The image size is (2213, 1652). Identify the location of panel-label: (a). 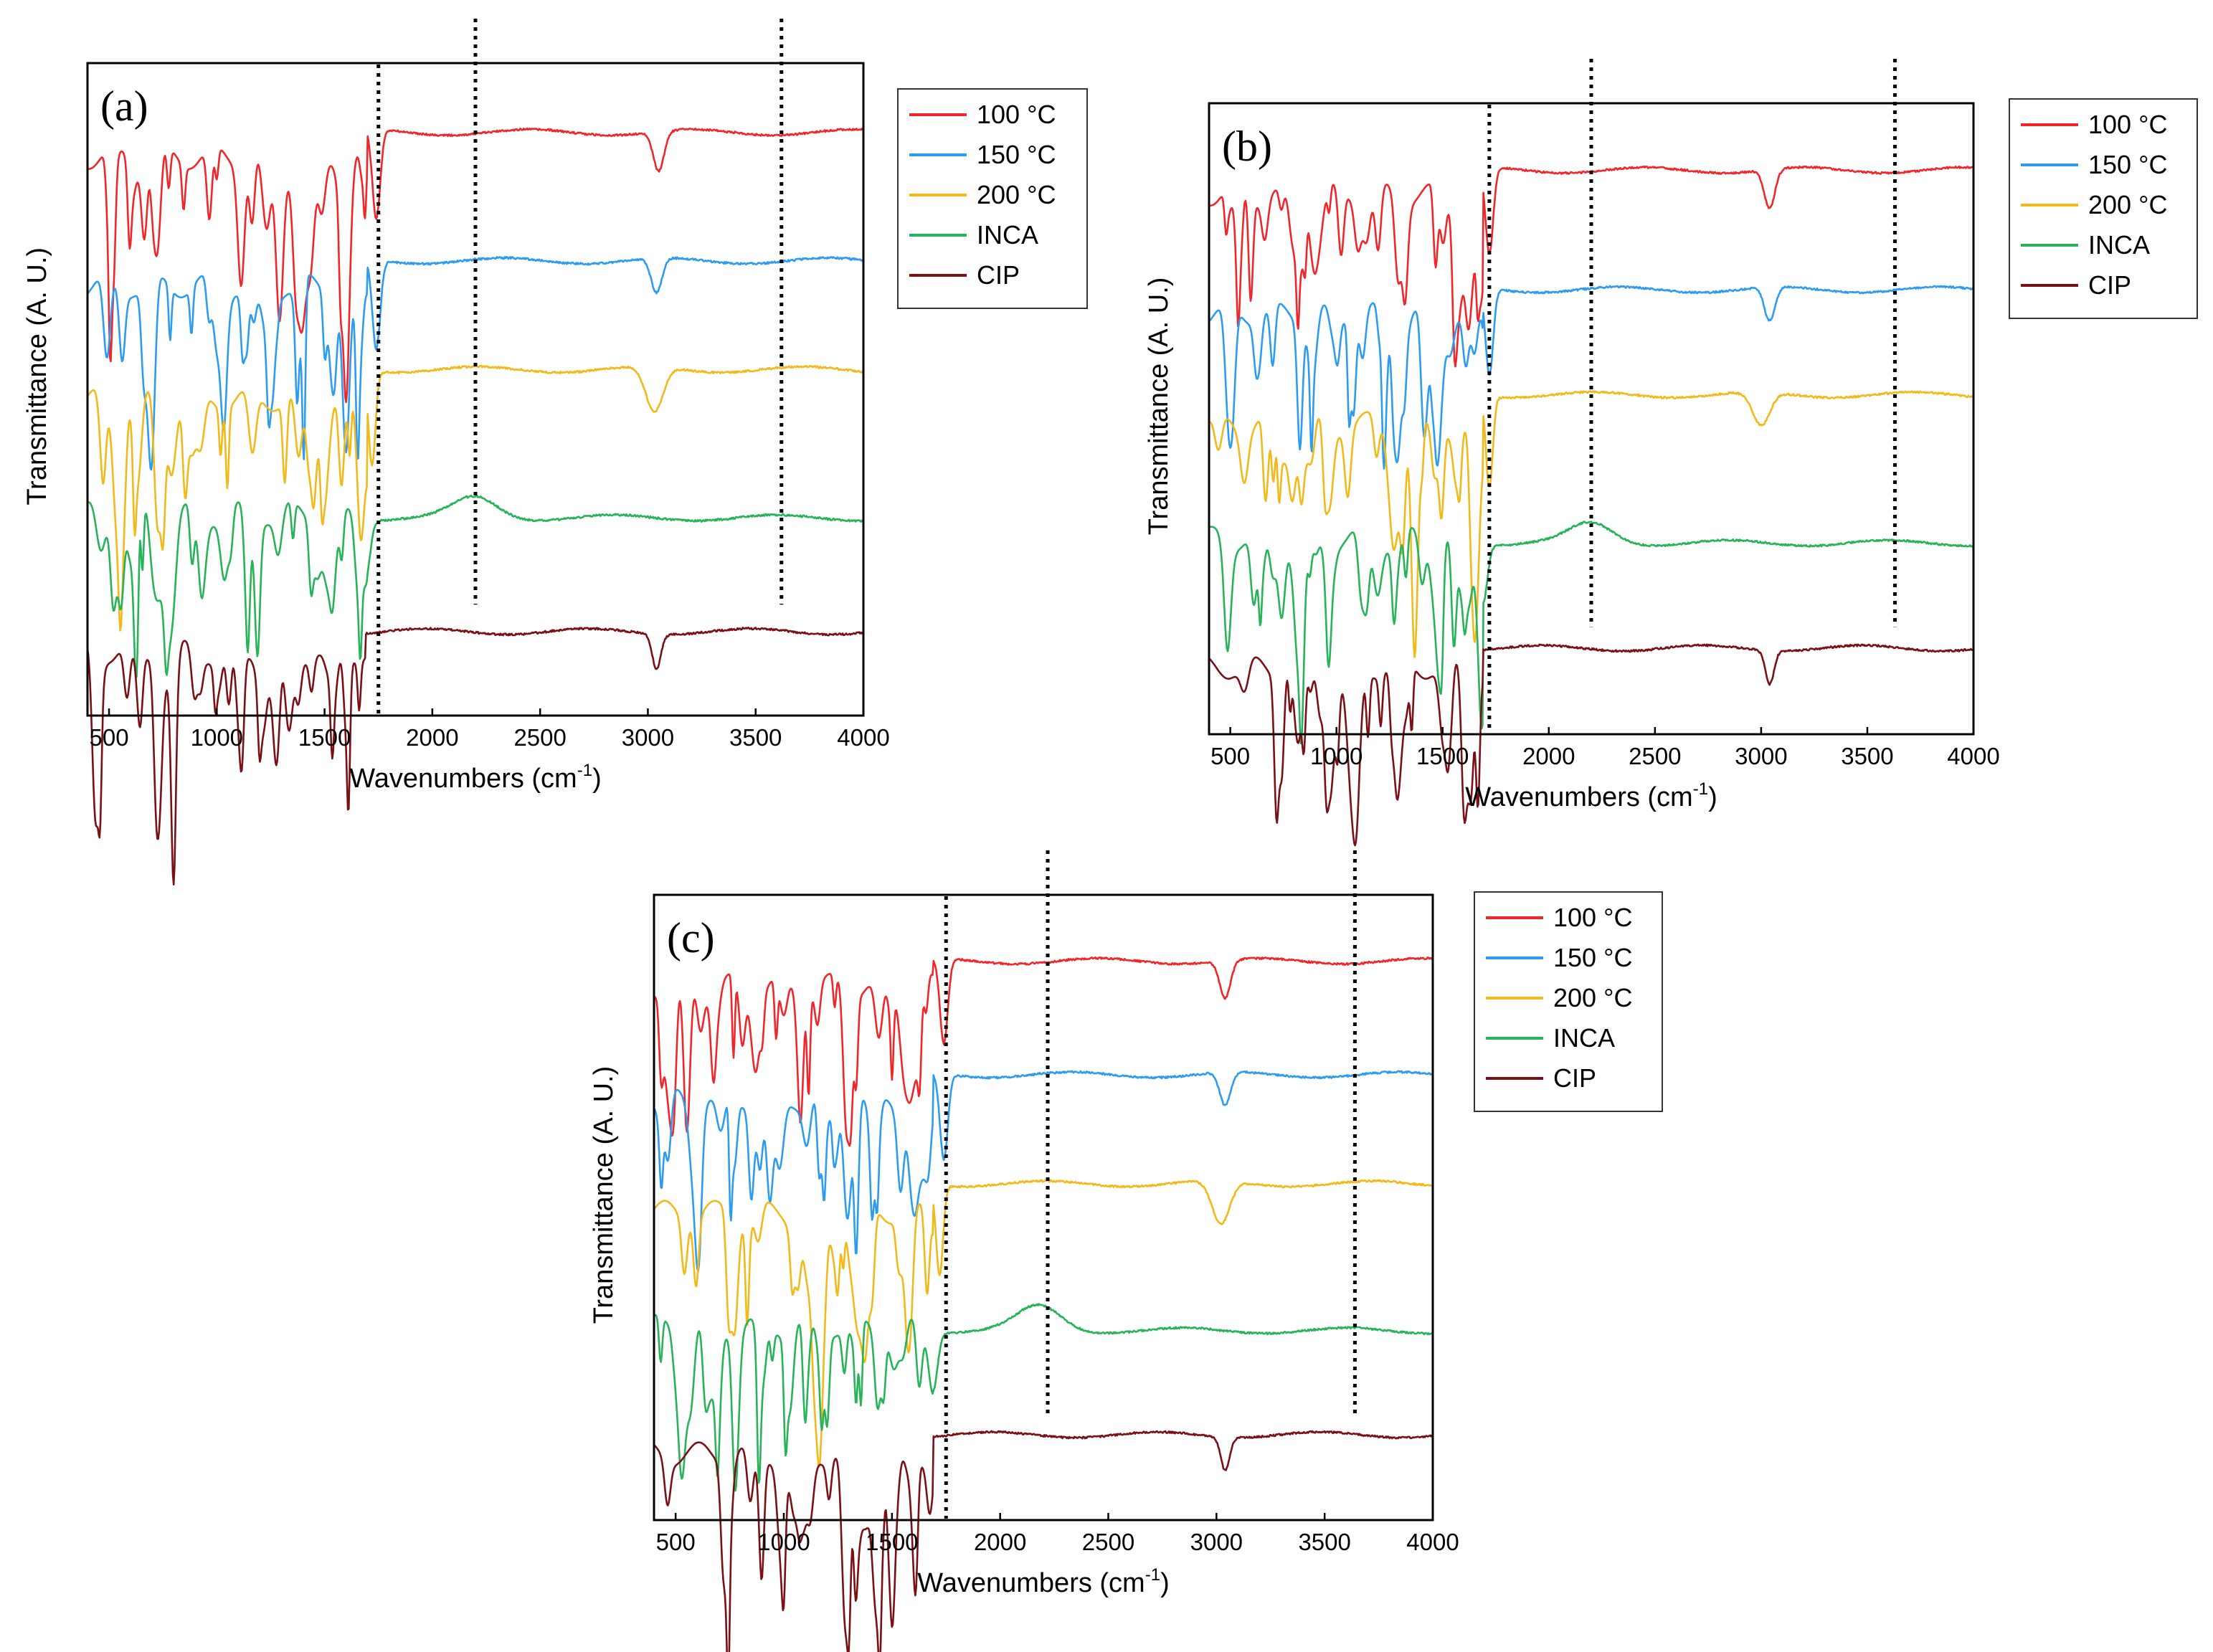
(124, 106).